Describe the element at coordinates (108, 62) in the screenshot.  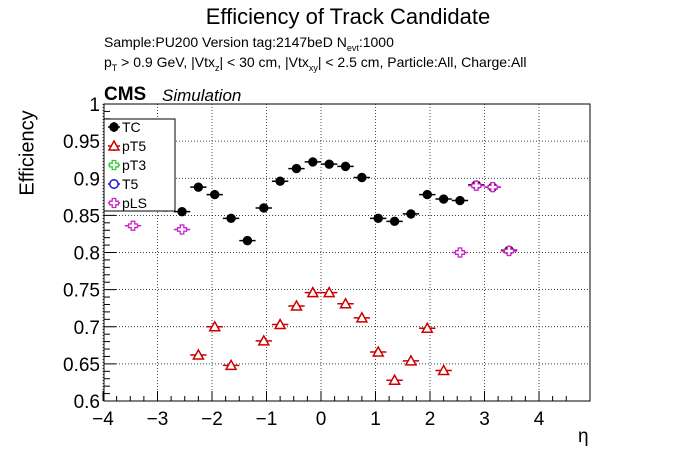
I see `selection-p: p` at that location.